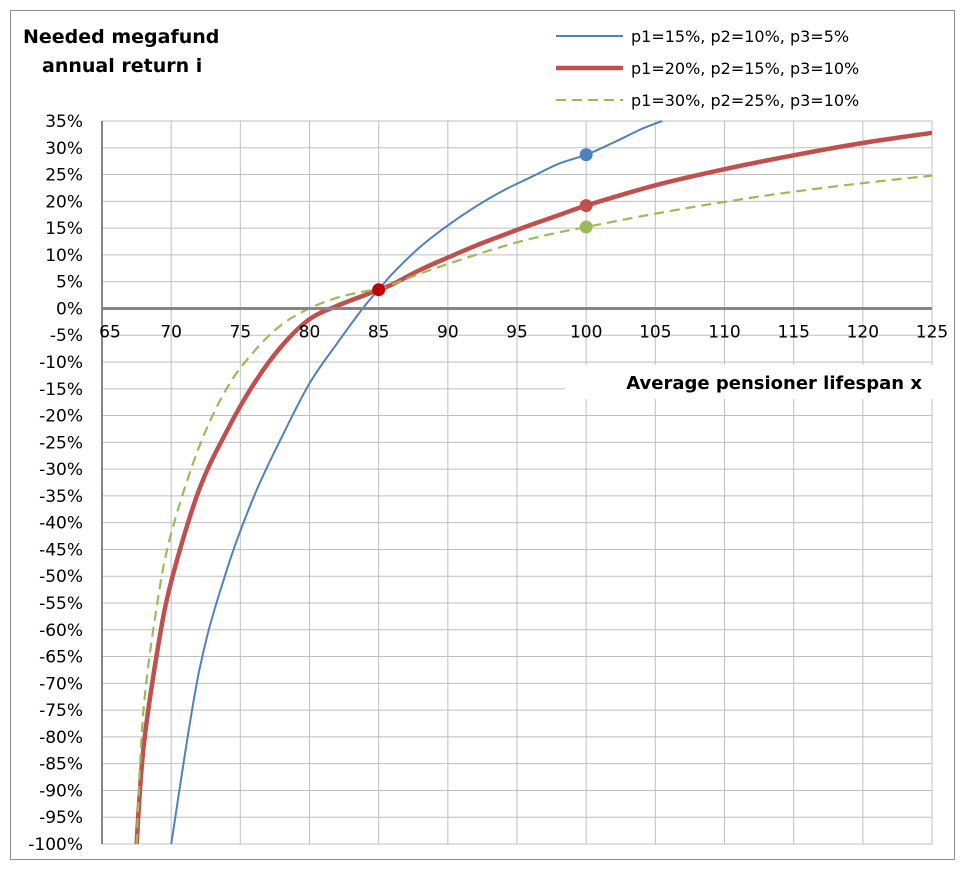 The image size is (967, 869). What do you see at coordinates (171, 332) in the screenshot?
I see `x-tick-label: 70` at bounding box center [171, 332].